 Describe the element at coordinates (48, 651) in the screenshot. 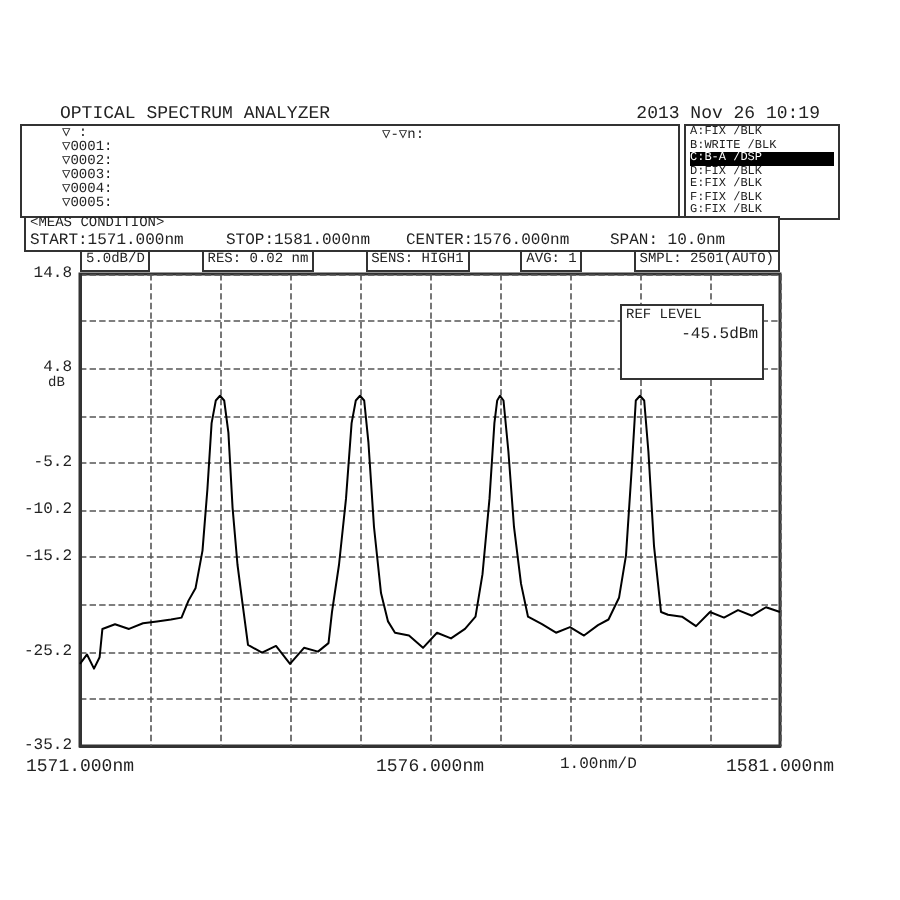

I see `y-tick-label: -25.2` at that location.